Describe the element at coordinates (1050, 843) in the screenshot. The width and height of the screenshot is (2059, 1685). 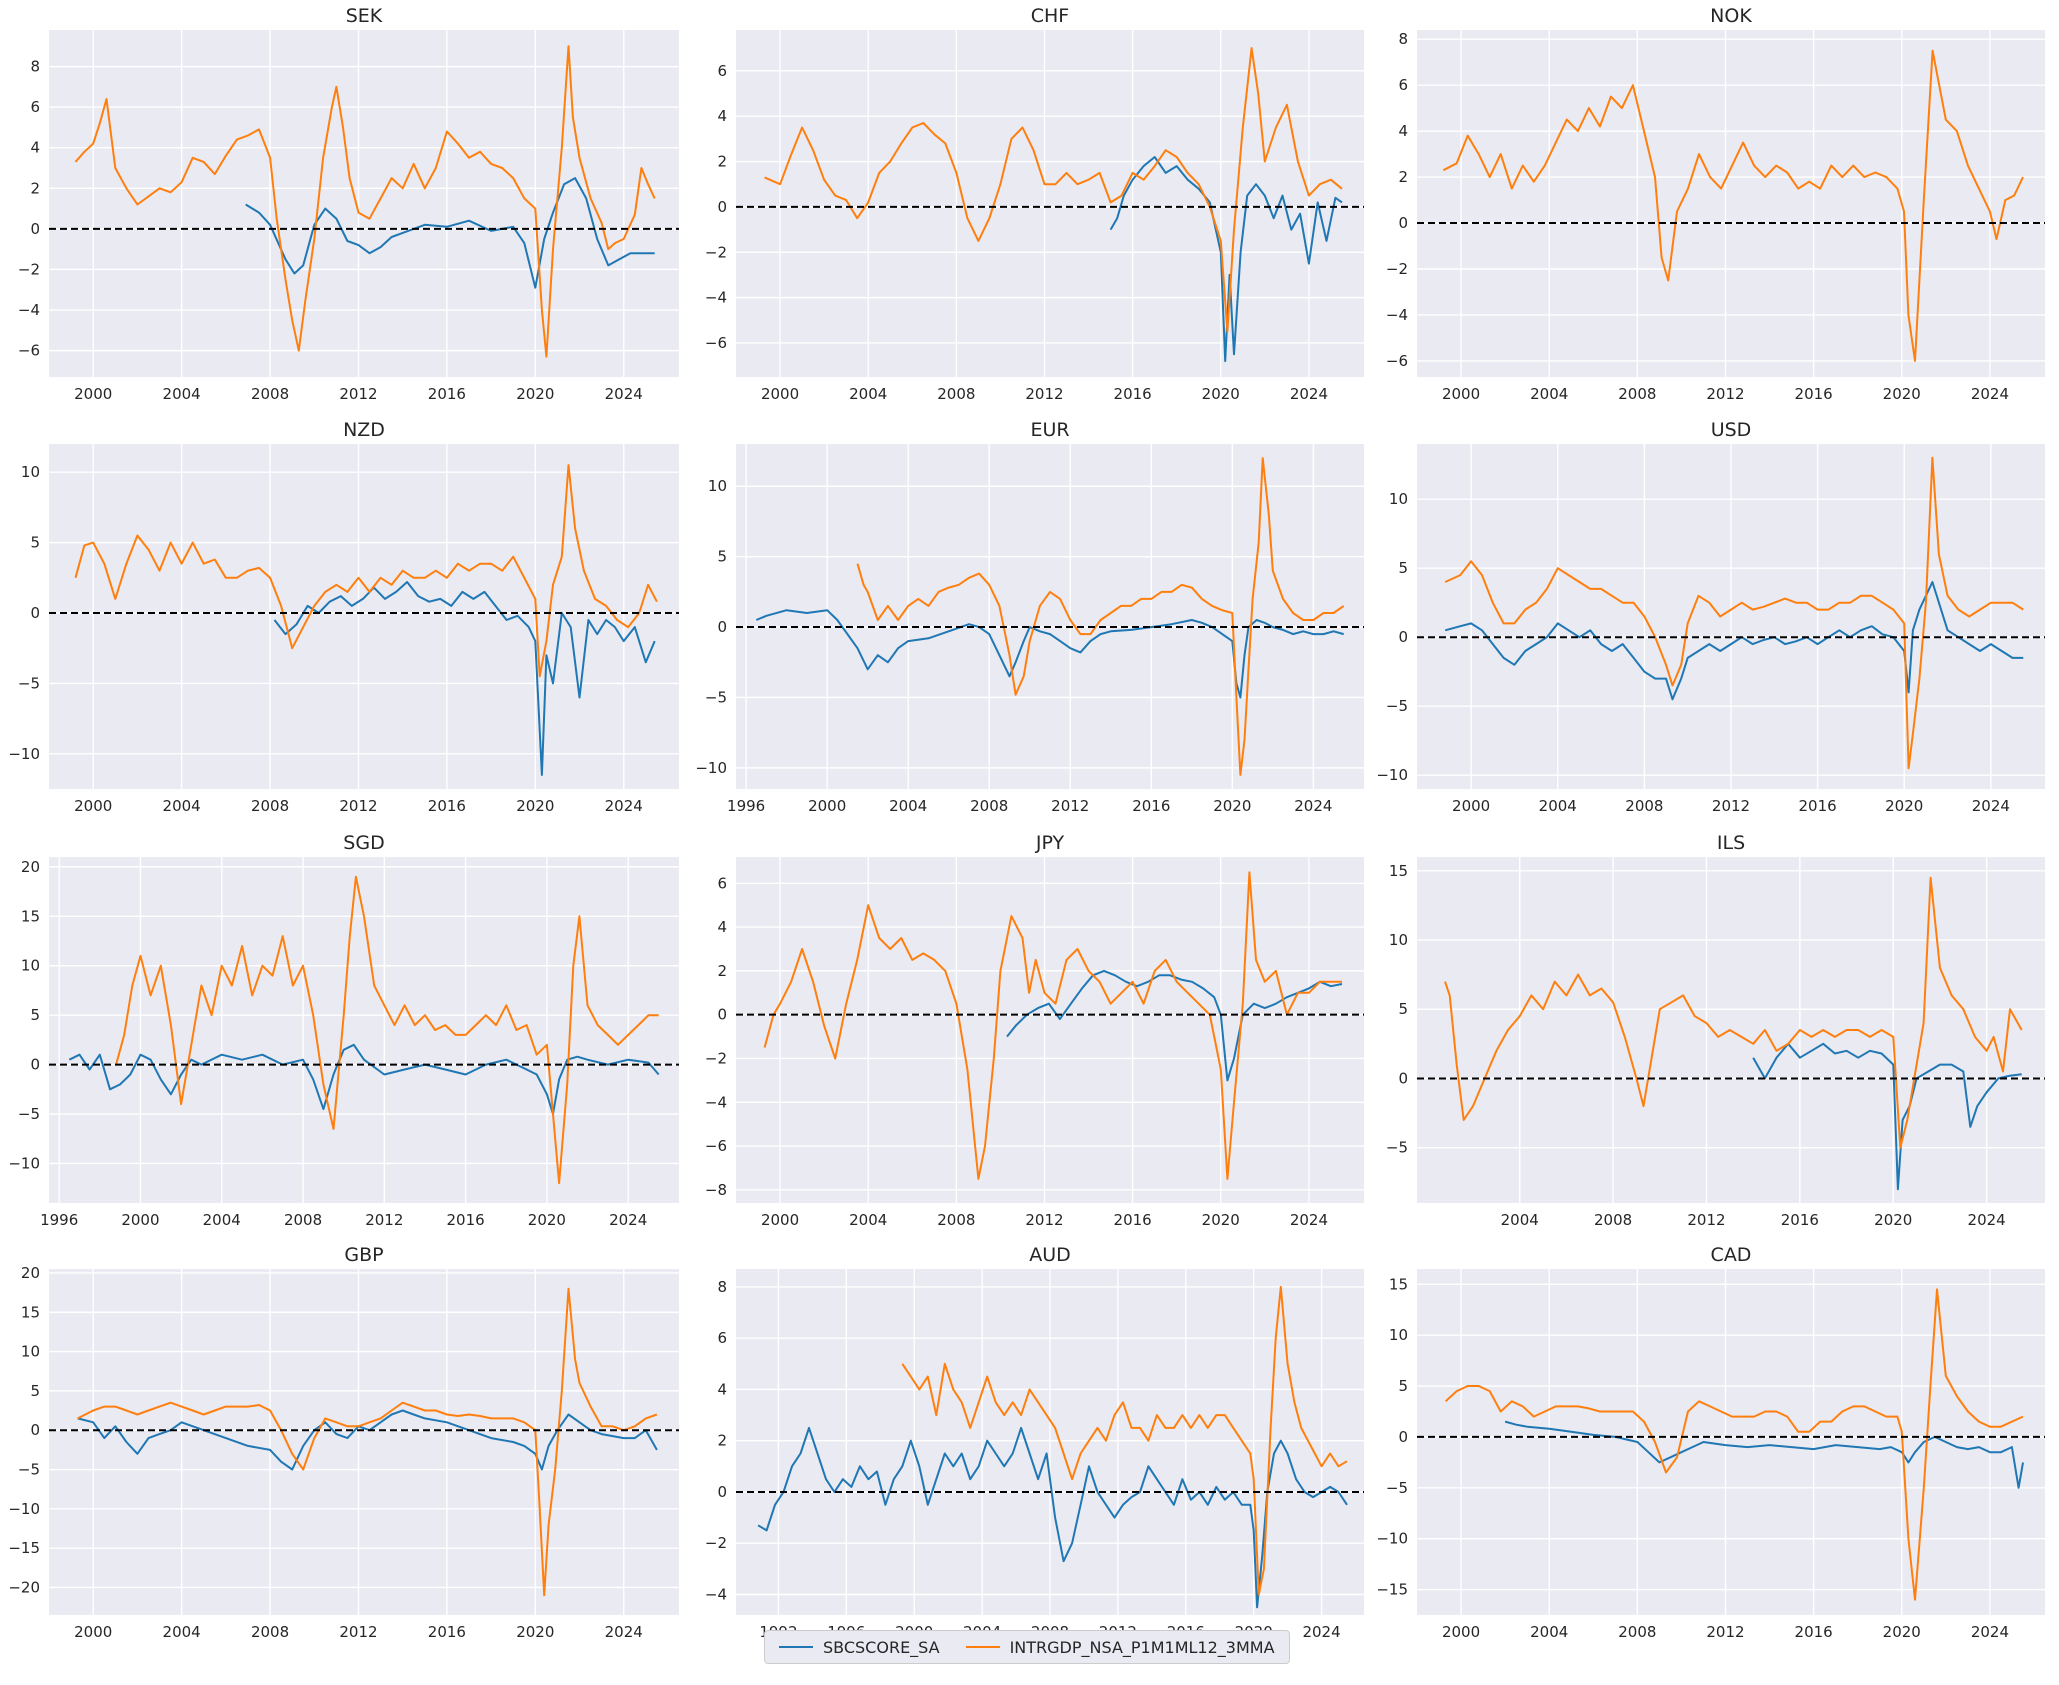
I see `subplot-title: JPY` at that location.